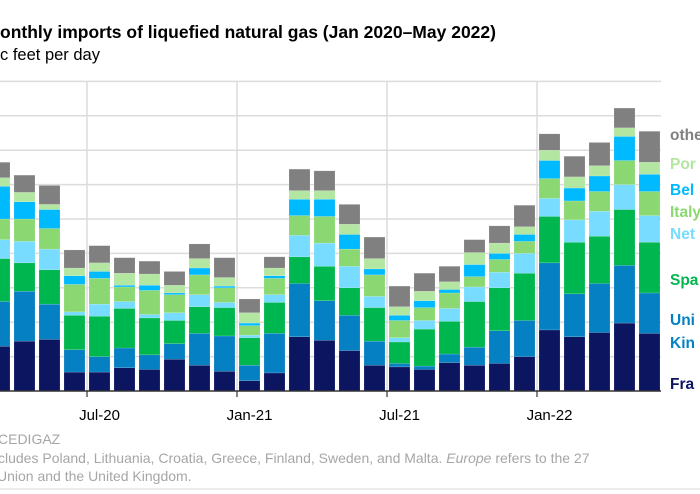 Image resolution: width=700 pixels, height=494 pixels. I want to click on note-line-2: Union and the United Kingdom., so click(96, 476).